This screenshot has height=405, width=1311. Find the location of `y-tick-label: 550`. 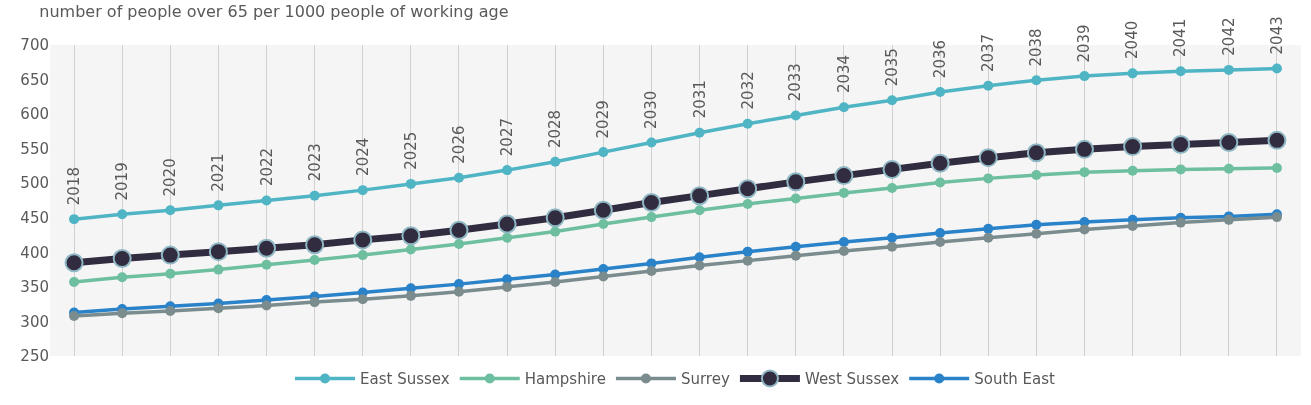

y-tick-label: 550 is located at coordinates (34, 148).